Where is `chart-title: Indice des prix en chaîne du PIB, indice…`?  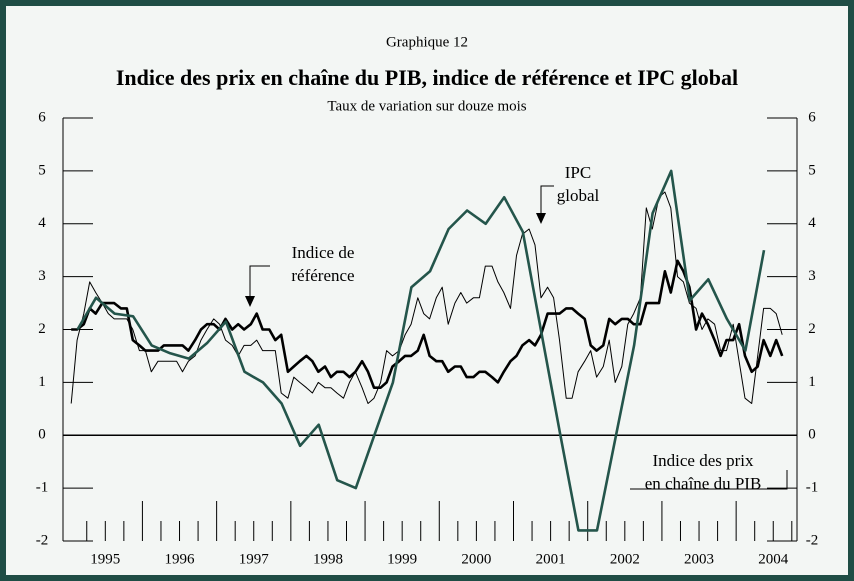 chart-title: Indice des prix en chaîne du PIB, indice… is located at coordinates (427, 77).